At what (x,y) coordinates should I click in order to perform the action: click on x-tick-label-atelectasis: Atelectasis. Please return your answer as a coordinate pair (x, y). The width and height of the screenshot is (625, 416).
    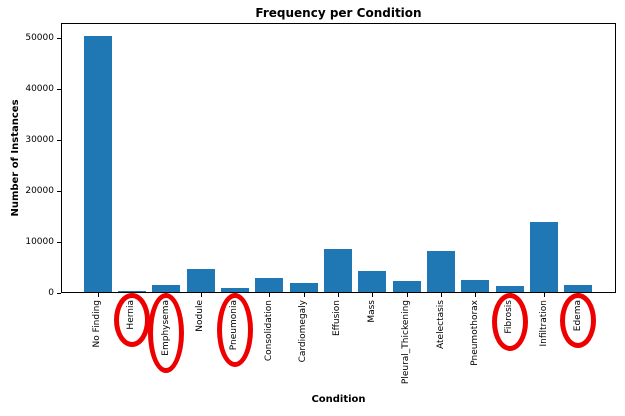
    Looking at the image, I should click on (440, 324).